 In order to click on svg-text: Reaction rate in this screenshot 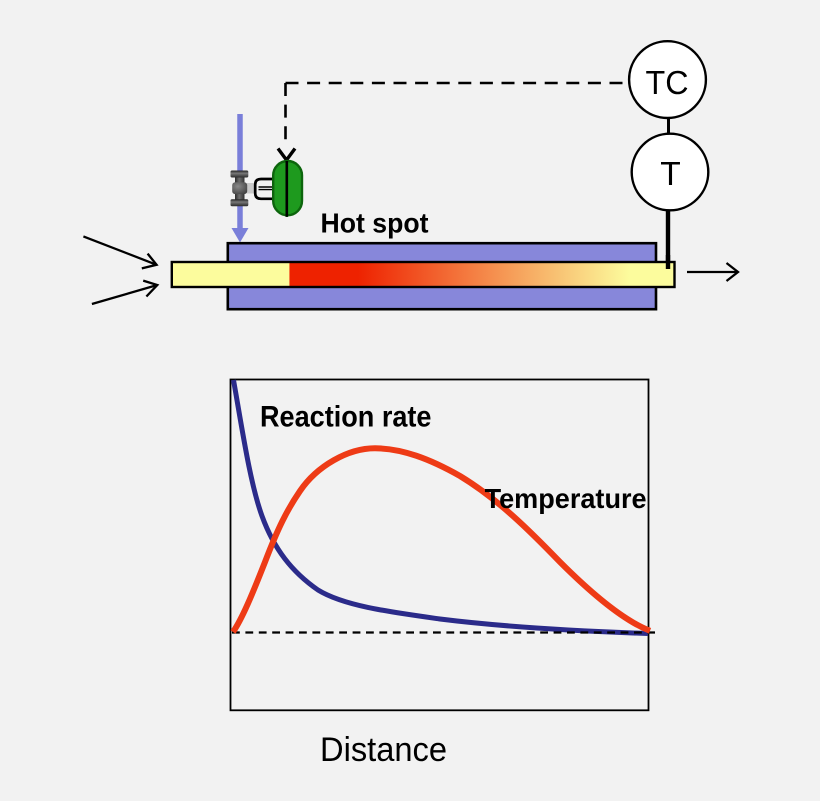, I will do `click(346, 417)`.